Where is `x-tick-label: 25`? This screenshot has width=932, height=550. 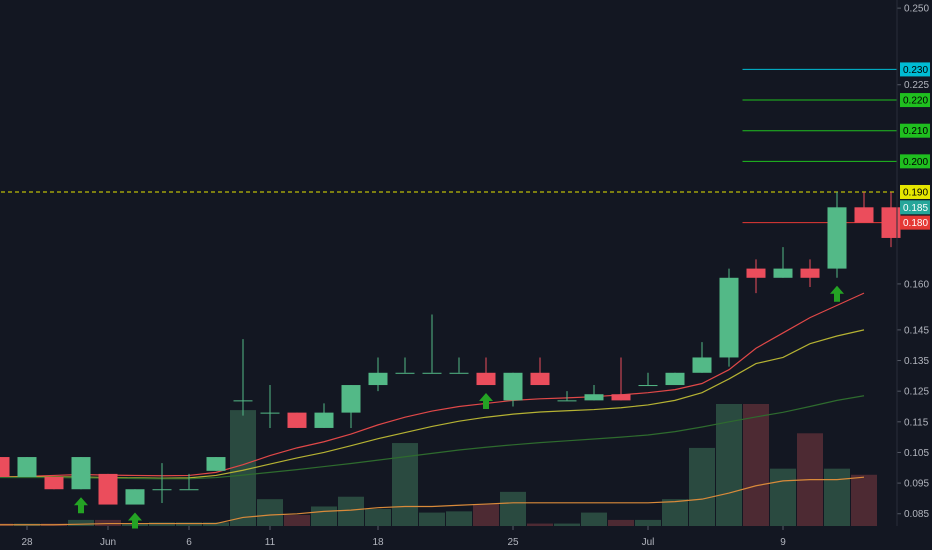 x-tick-label: 25 is located at coordinates (513, 542).